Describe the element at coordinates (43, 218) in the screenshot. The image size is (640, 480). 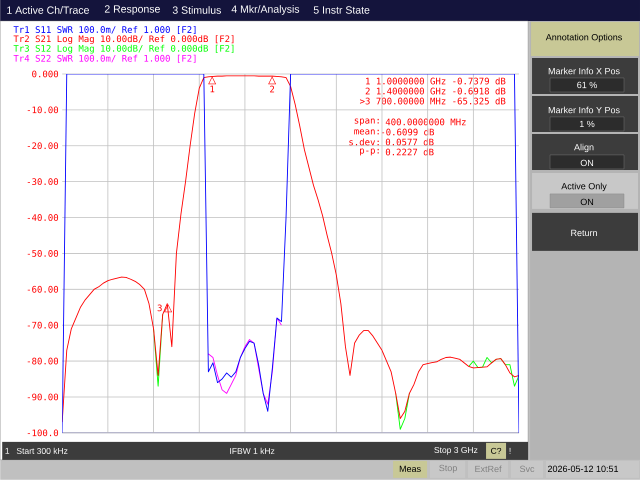
I see `y-tick-label: -40.00` at that location.